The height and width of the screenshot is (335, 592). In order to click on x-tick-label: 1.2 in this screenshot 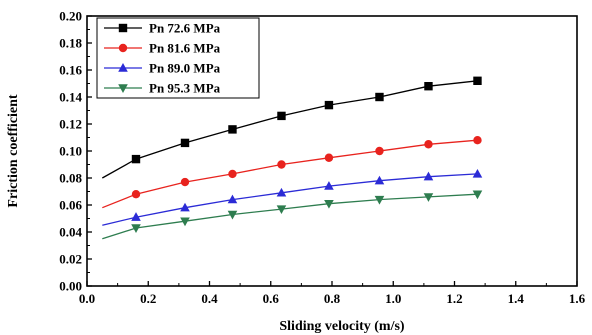, I will do `click(454, 298)`.